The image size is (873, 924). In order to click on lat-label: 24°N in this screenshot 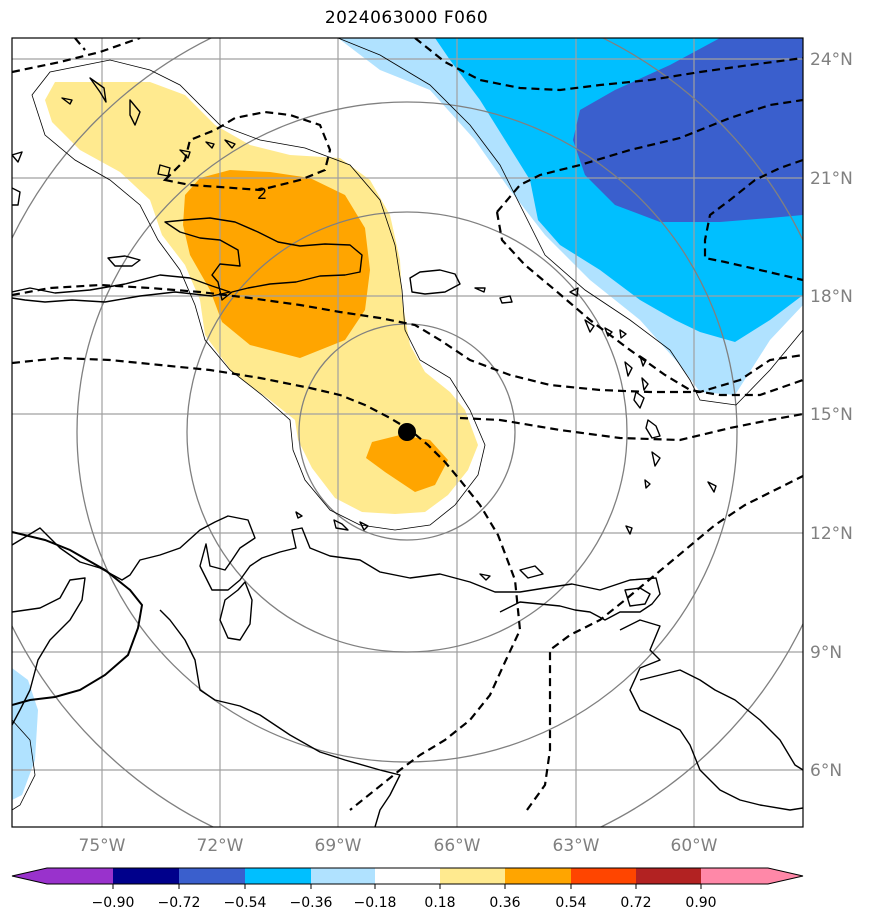, I will do `click(831, 60)`.